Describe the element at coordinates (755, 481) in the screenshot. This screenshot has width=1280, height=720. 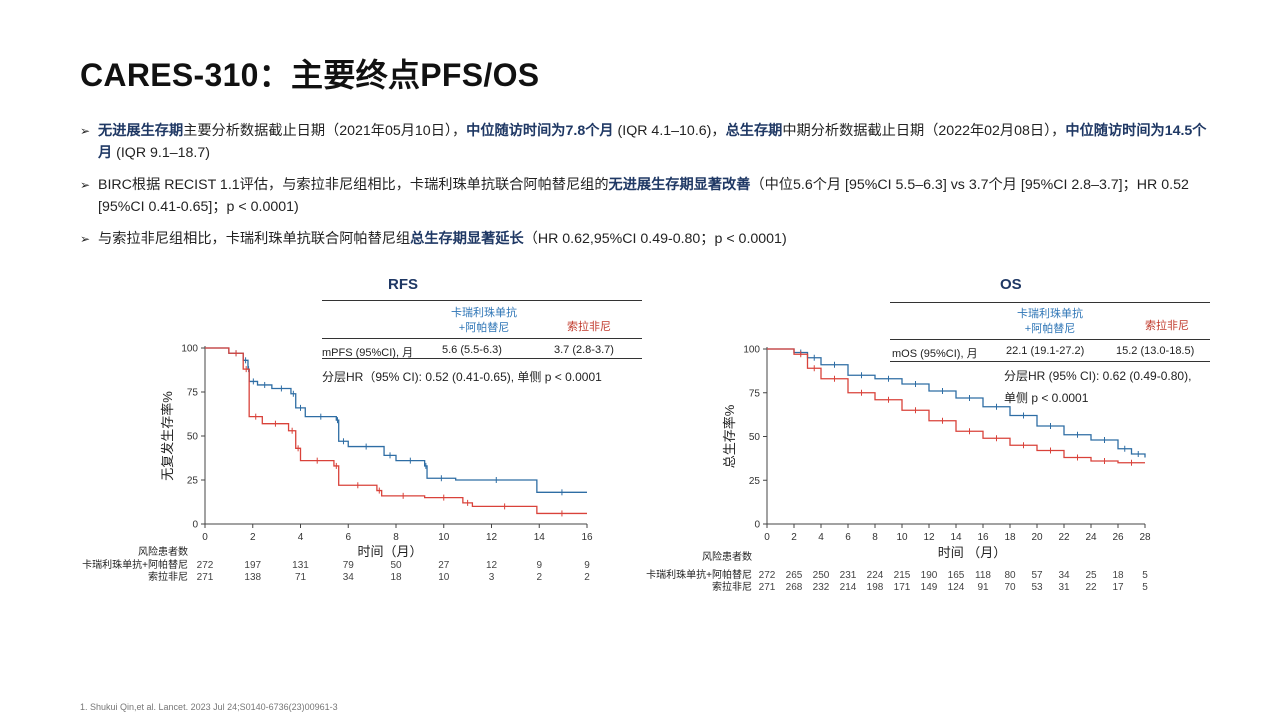
I see `os-y-tick-label: 25` at that location.